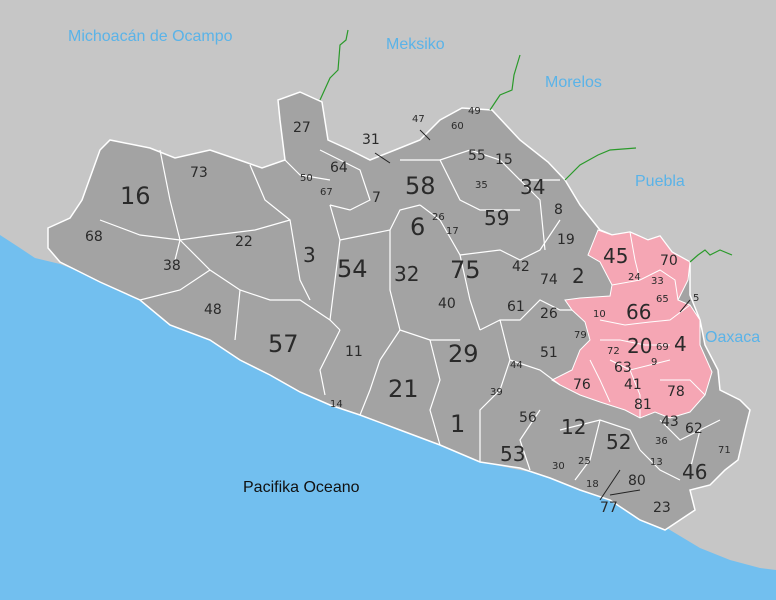 Image resolution: width=776 pixels, height=600 pixels. What do you see at coordinates (150, 36) in the screenshot?
I see `label-michoacan: Michoacán de Ocampo` at bounding box center [150, 36].